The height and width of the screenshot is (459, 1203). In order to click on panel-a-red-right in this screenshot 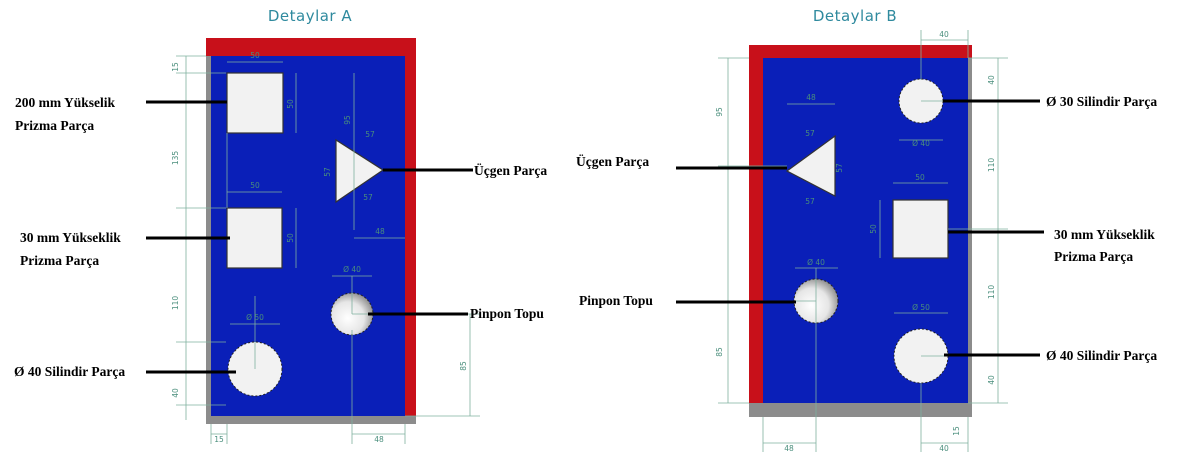, I will do `click(410, 227)`.